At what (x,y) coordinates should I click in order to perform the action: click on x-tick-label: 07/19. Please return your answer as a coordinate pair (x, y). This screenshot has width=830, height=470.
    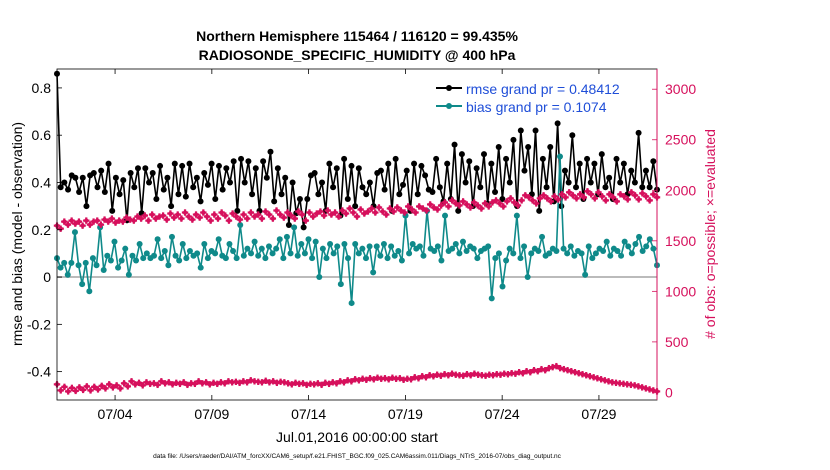
    Looking at the image, I should click on (405, 414).